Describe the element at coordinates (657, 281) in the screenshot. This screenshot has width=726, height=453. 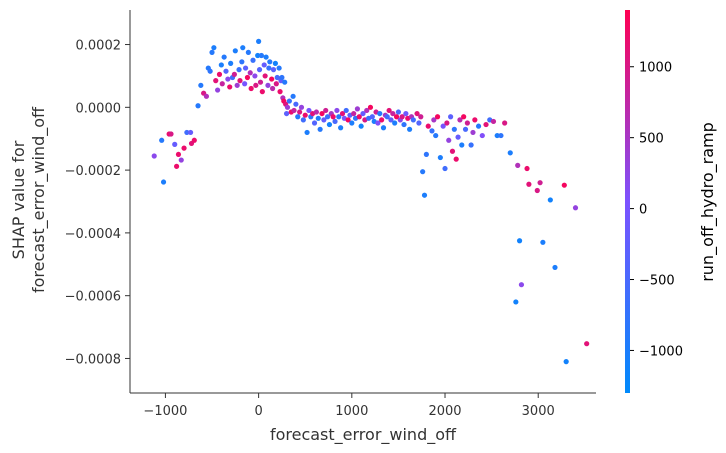
I see `colorbar-tick-label: −500` at that location.